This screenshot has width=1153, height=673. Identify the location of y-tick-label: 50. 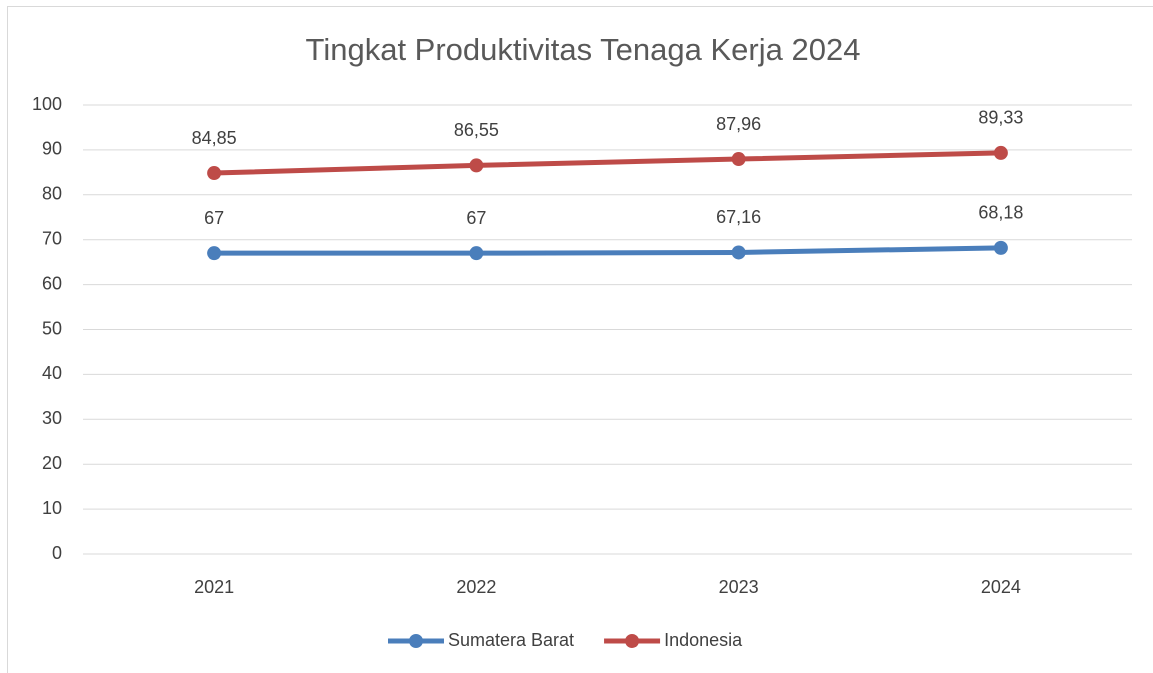
(52, 328).